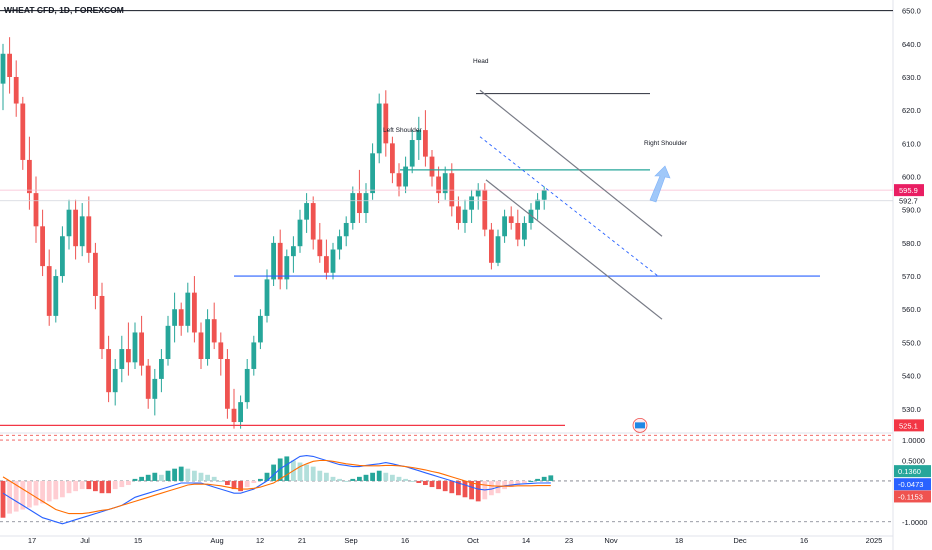 This screenshot has width=932, height=550. What do you see at coordinates (911, 276) in the screenshot?
I see `price-tick-label: 570.0` at bounding box center [911, 276].